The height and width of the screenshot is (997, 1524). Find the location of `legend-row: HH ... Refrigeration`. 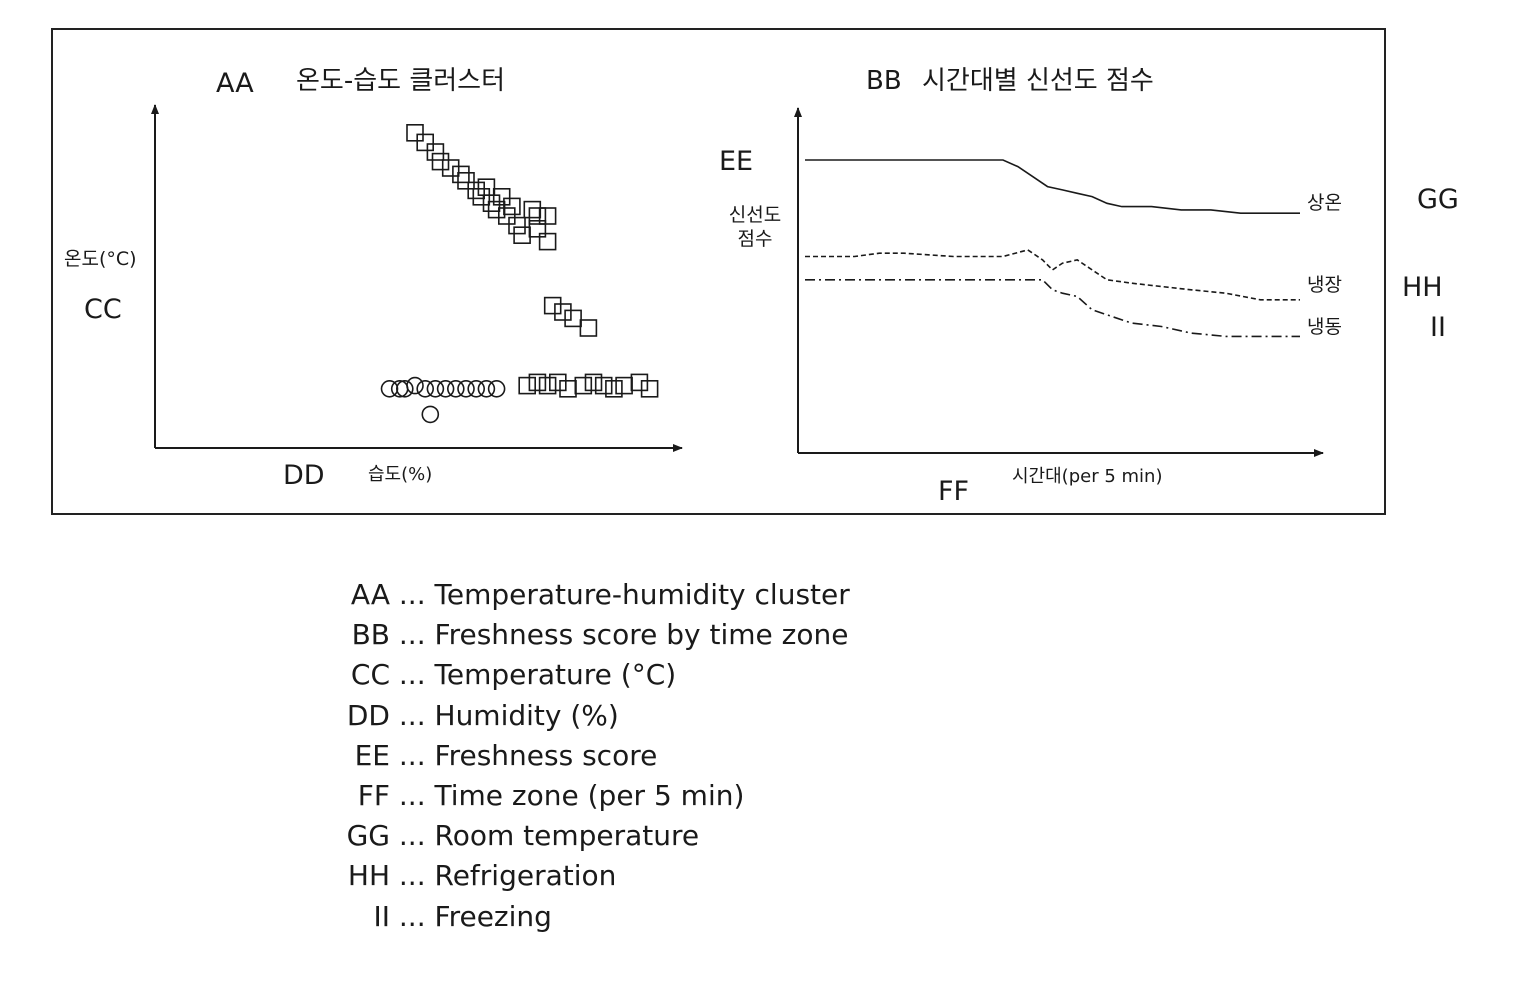

legend-row: HH ... Refrigeration is located at coordinates (590, 876).